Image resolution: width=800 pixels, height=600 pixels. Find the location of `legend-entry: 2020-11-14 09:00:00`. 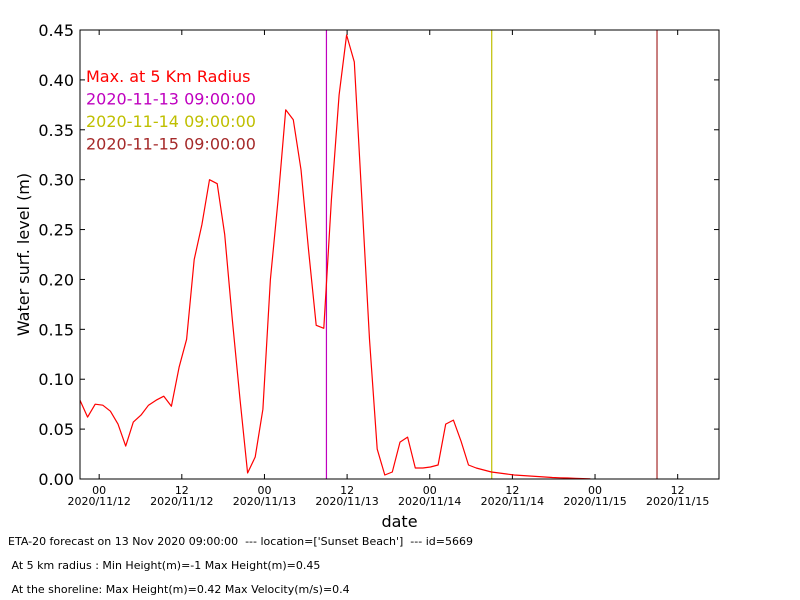

legend-entry: 2020-11-14 09:00:00 is located at coordinates (171, 121).